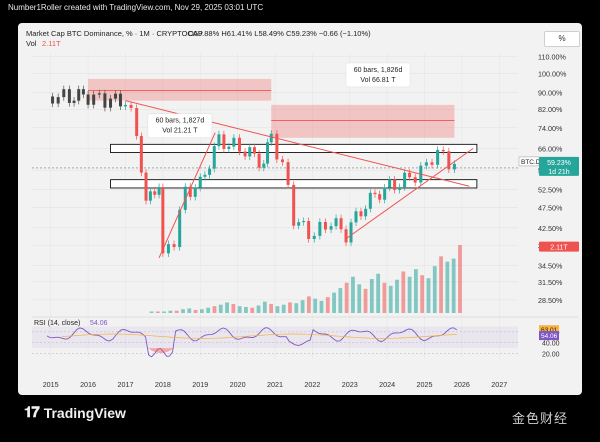 This screenshot has height=442, width=600. Describe the element at coordinates (531, 162) in the screenshot. I see `symbol-label: BTC.D` at that location.